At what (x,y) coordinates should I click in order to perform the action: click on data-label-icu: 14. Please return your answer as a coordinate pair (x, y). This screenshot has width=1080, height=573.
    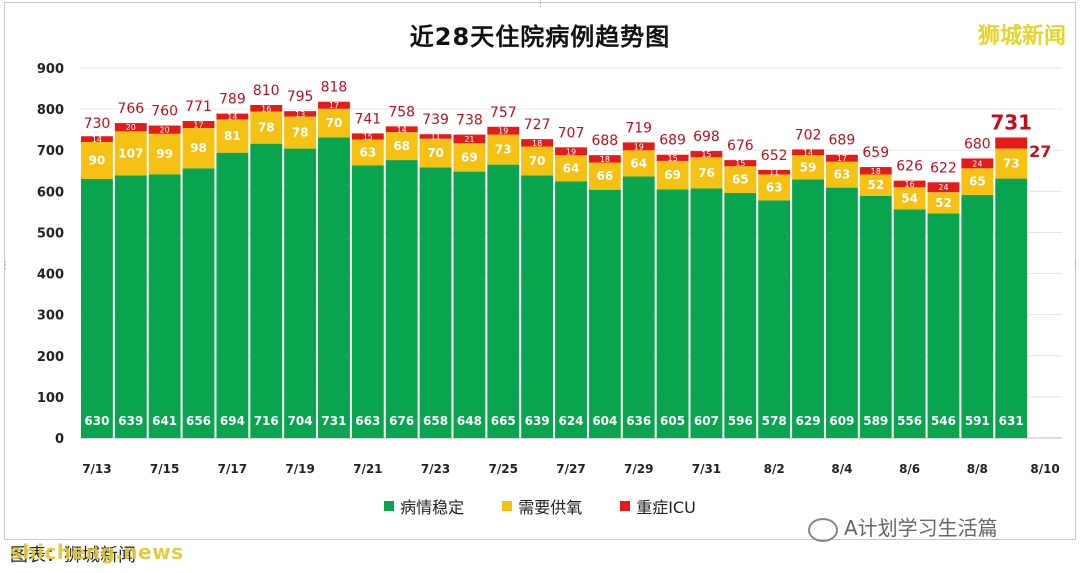
    Looking at the image, I should click on (808, 152).